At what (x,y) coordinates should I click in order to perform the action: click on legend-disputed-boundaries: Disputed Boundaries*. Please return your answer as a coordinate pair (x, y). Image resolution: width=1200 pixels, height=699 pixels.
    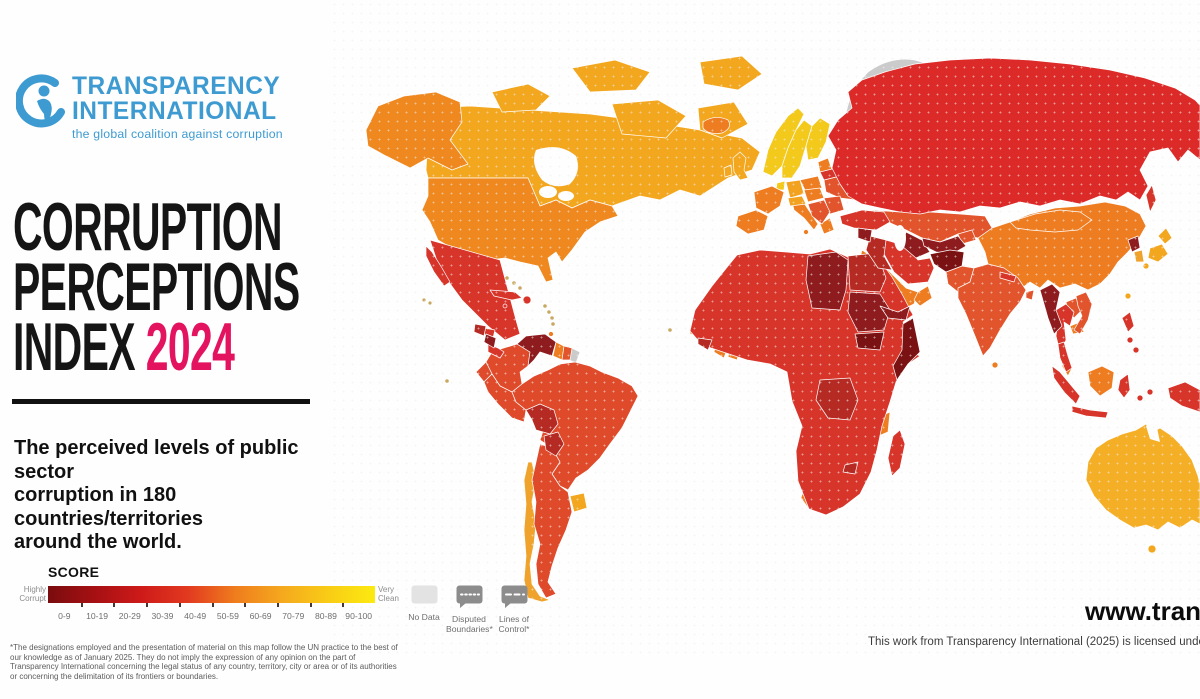
    Looking at the image, I should click on (469, 609).